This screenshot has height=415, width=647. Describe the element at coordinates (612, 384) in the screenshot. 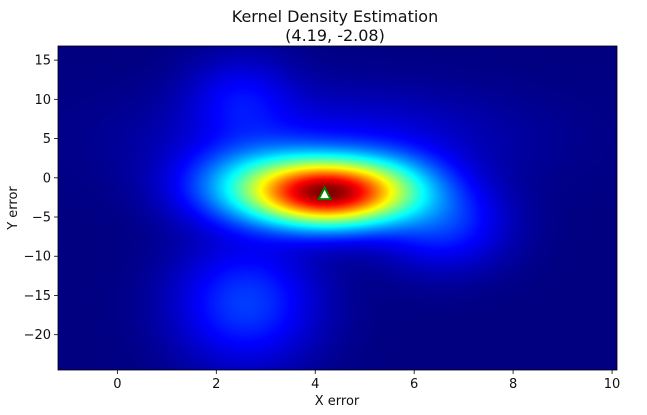

I see `x-tick-label: 10` at that location.